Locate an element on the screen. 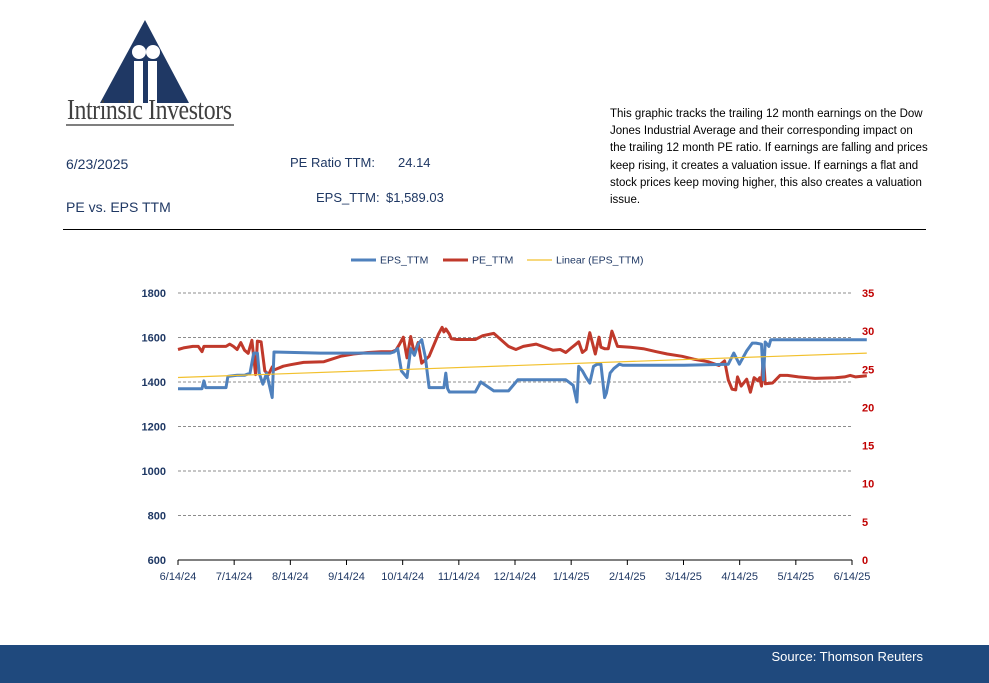  chart-legend: EPS_TTM PE_TTM Linear (EPS_TTM) is located at coordinates (497, 261).